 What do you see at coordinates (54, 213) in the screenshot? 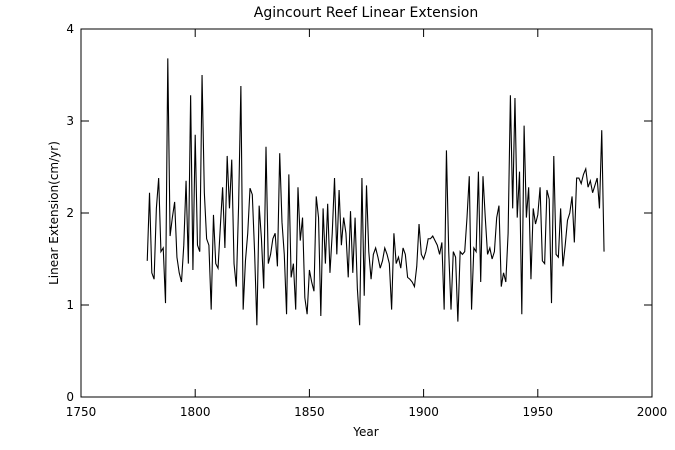
I see `y-axis-label: Linear Extension(cm/yr)` at bounding box center [54, 213].